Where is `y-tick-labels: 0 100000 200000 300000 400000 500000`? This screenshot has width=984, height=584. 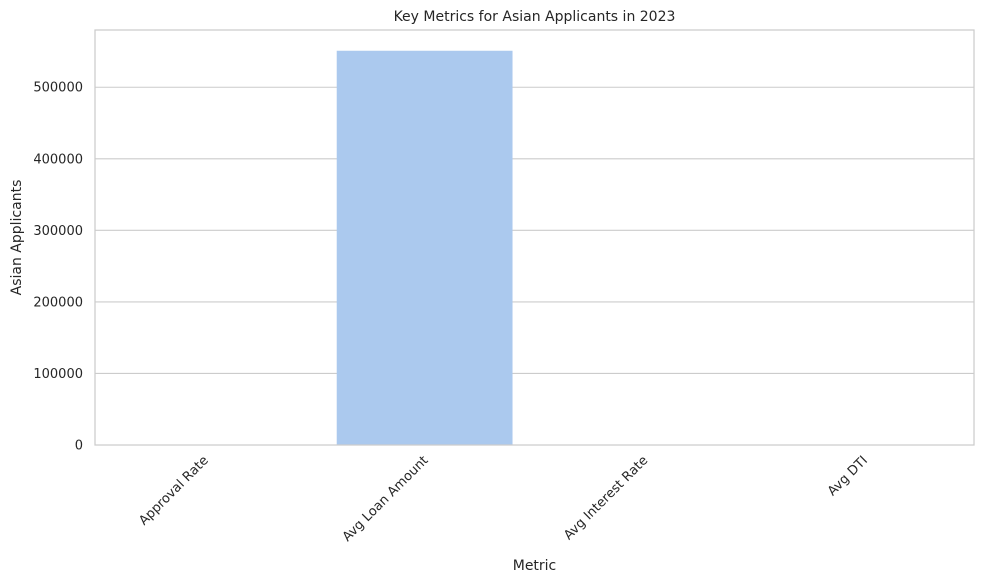
y-tick-labels: 0 100000 200000 300000 400000 500000 is located at coordinates (58, 267).